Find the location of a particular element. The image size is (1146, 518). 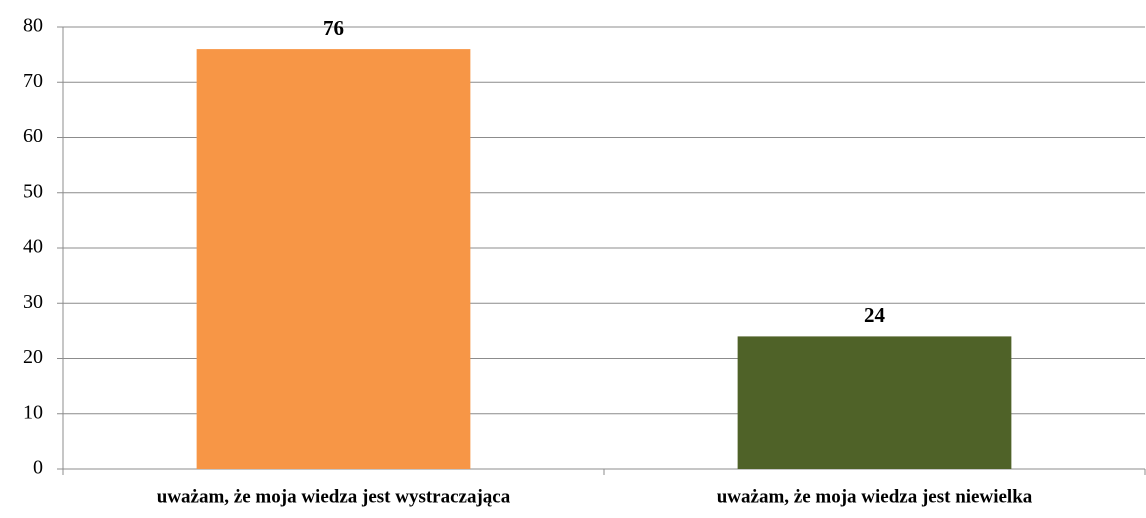

y-tick-label: 0 is located at coordinates (38, 468).